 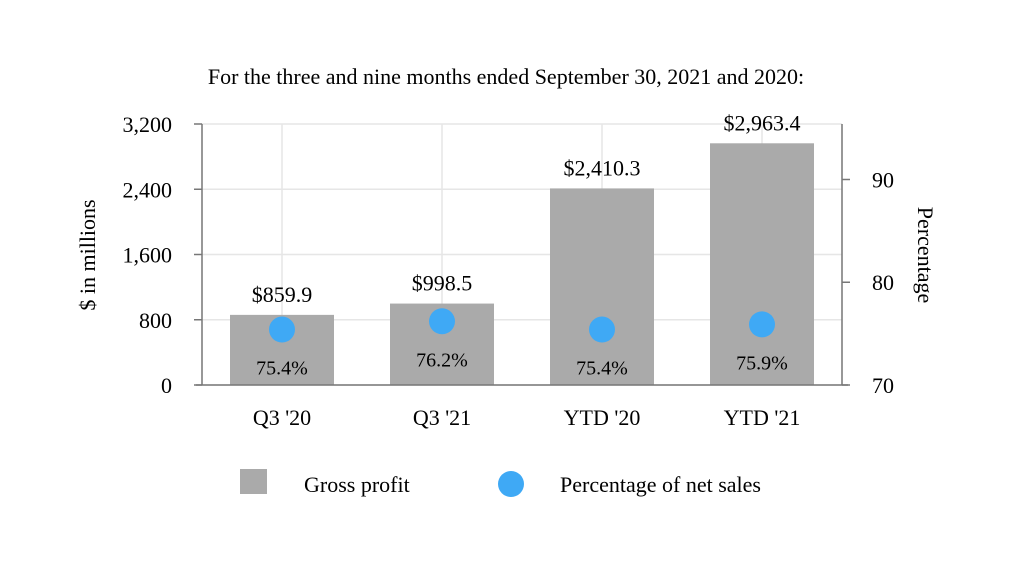 I want to click on bar-value-label: $859.9, so click(x=282, y=294).